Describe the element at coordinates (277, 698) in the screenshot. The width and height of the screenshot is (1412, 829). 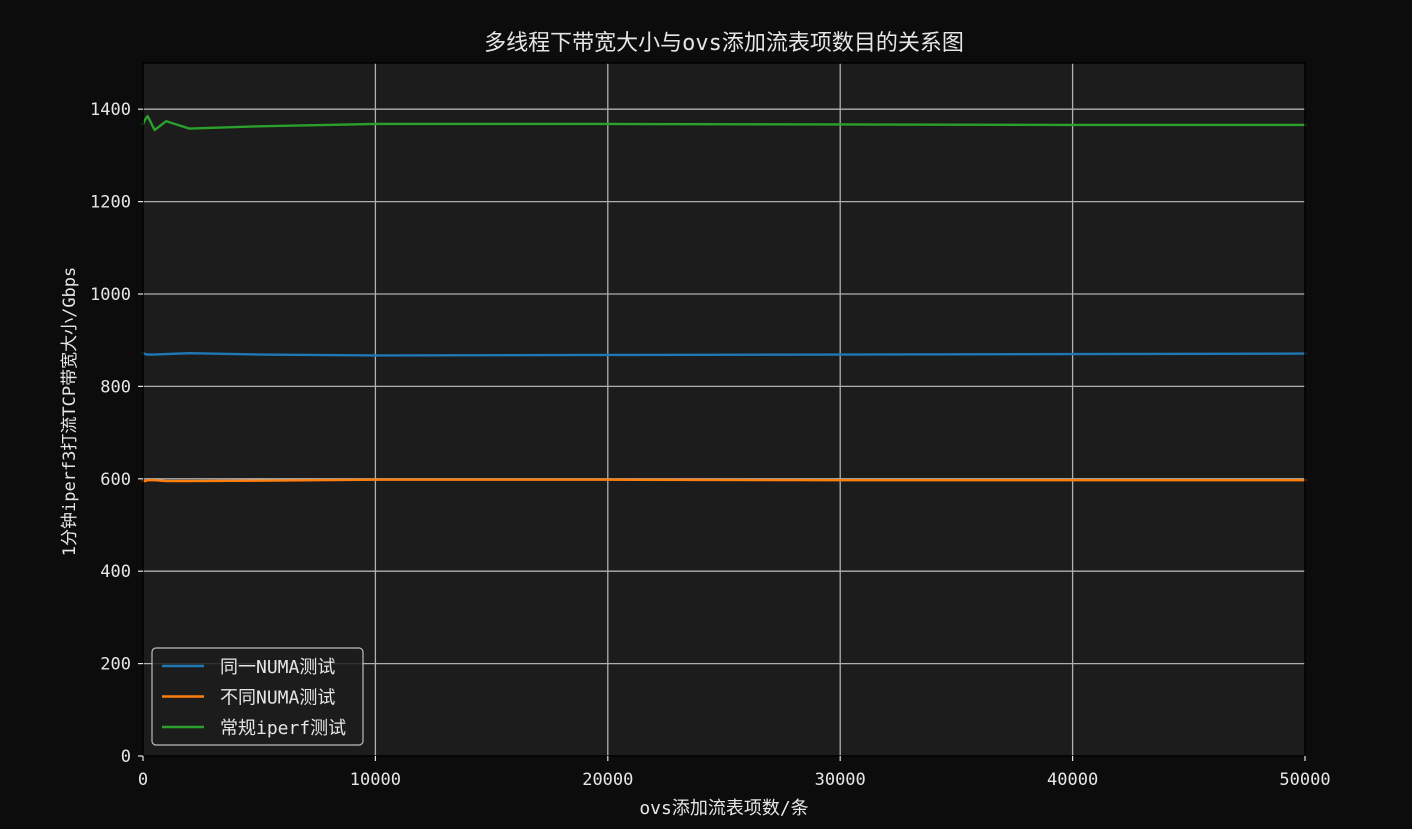
I see `legend-label-different-numa: 不同NUMA测试` at that location.